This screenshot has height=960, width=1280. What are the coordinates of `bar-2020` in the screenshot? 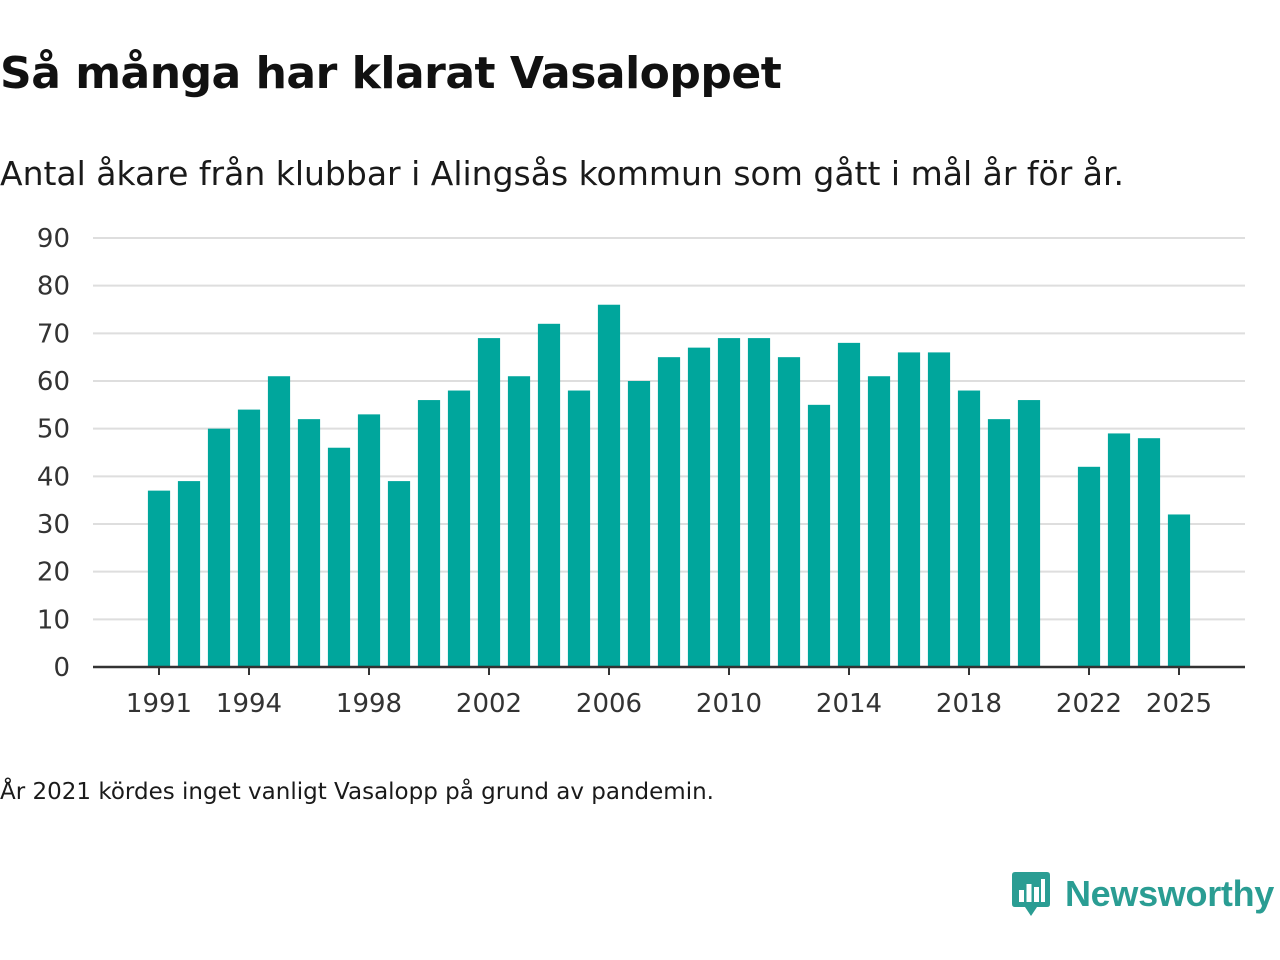 It's located at (1029, 533).